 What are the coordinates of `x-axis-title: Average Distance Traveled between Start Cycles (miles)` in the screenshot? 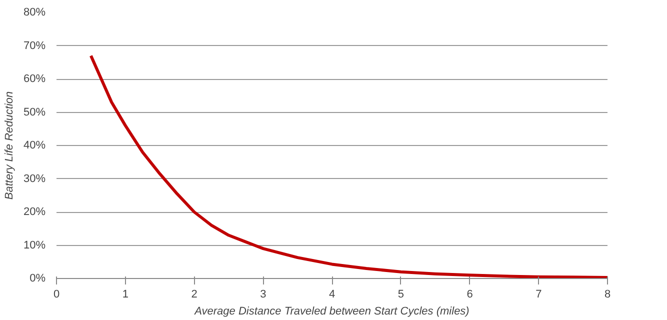 It's located at (332, 312).